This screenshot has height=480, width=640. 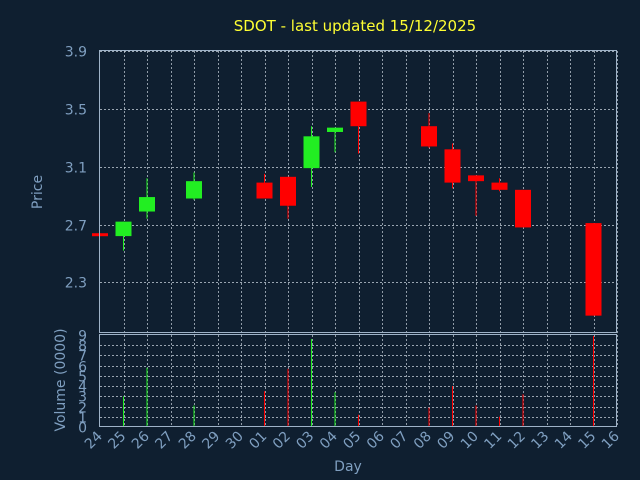 What do you see at coordinates (76, 111) in the screenshot?
I see `price-tick-label: 3.5` at bounding box center [76, 111].